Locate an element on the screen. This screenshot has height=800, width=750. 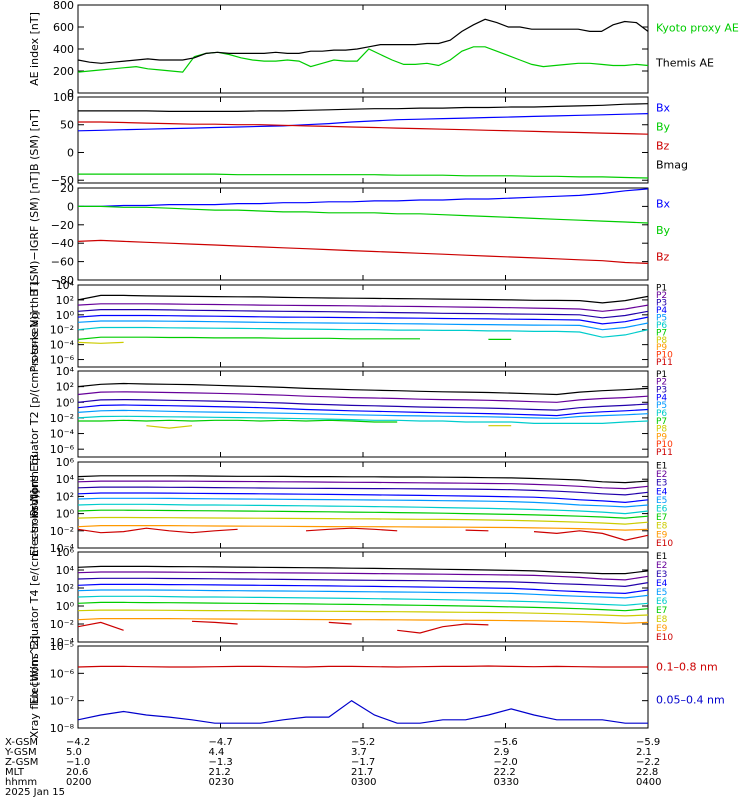
legend-entry: E7 is located at coordinates (661, 518).